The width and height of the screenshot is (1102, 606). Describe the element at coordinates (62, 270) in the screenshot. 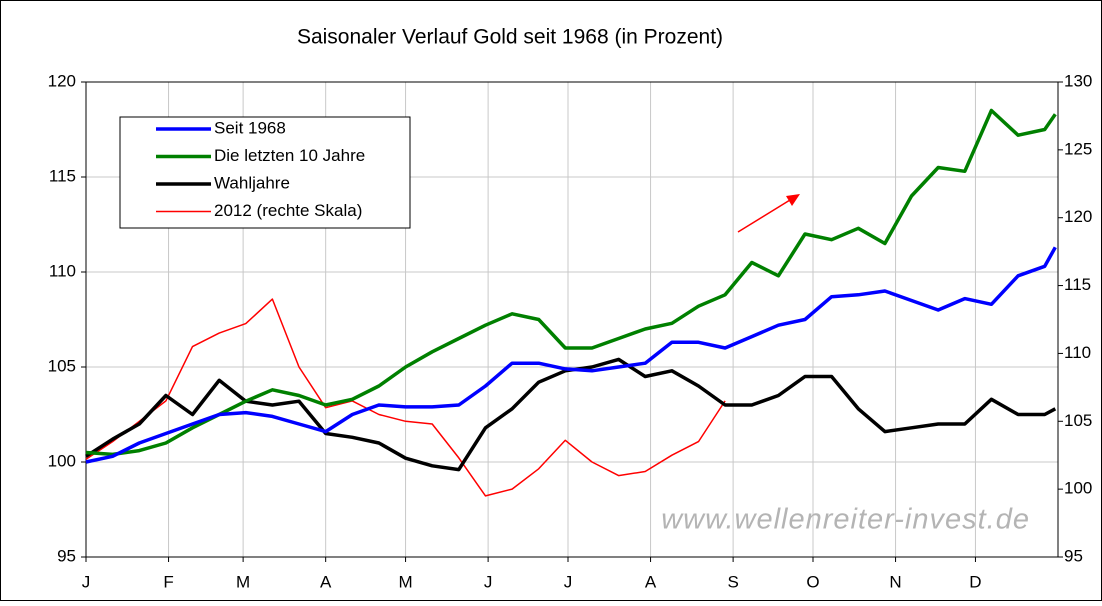

I see `y-tick-label: 110` at that location.